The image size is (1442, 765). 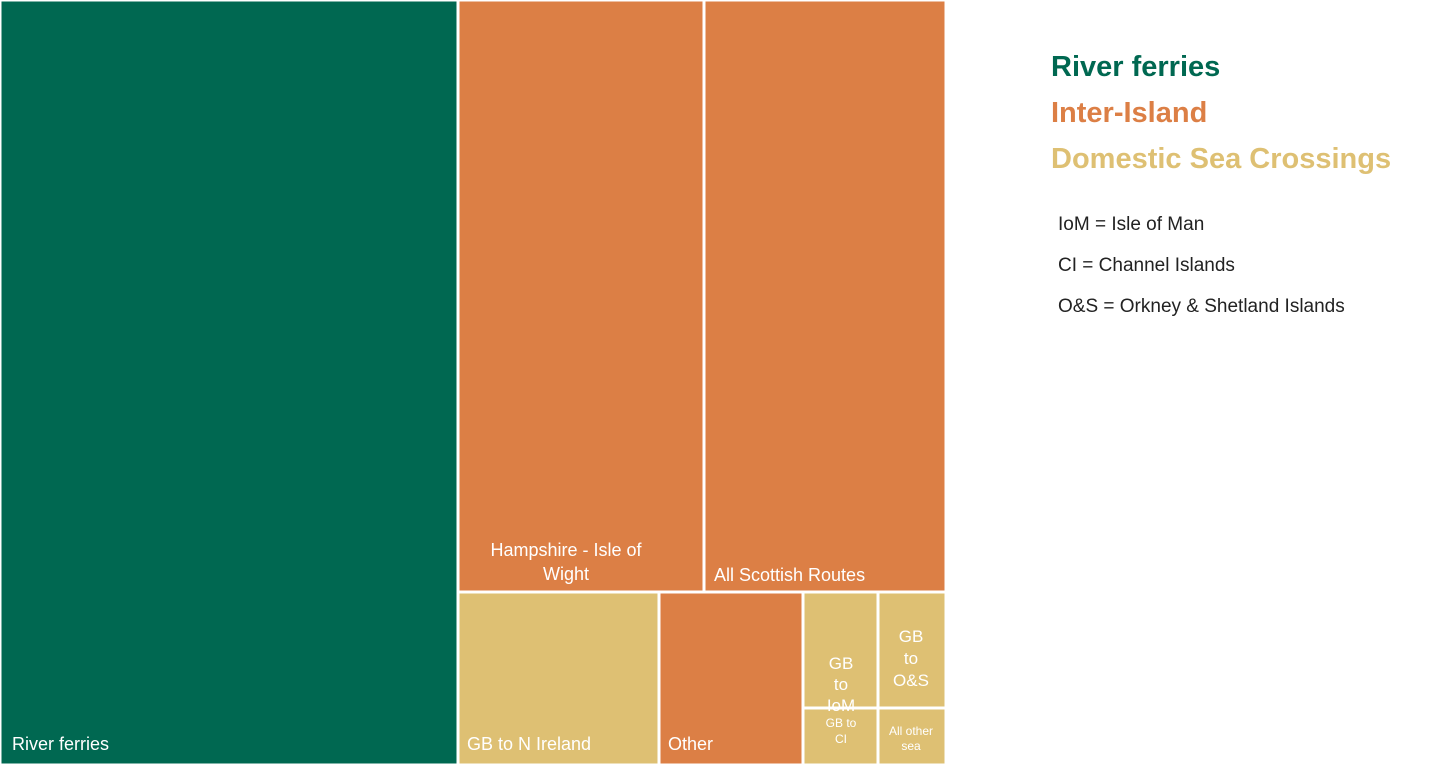 I want to click on tile-label-hampshire-isle-of-wight: Hampshire - Isle of Wight, so click(x=566, y=562).